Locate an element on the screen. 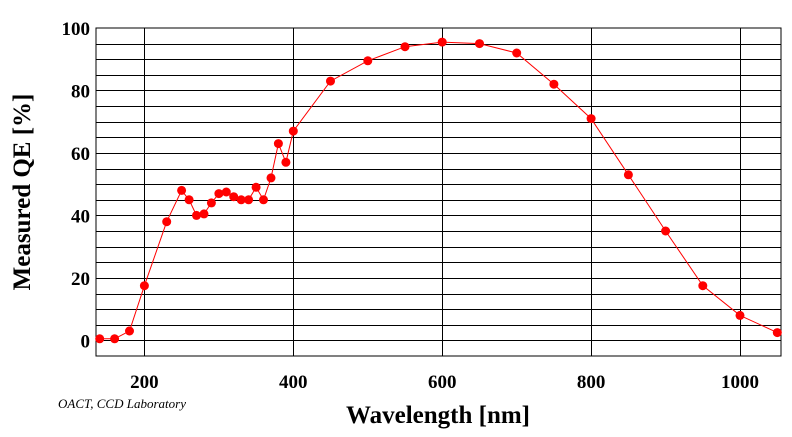 Image resolution: width=792 pixels, height=437 pixels. x-tick-label: 800 is located at coordinates (591, 382).